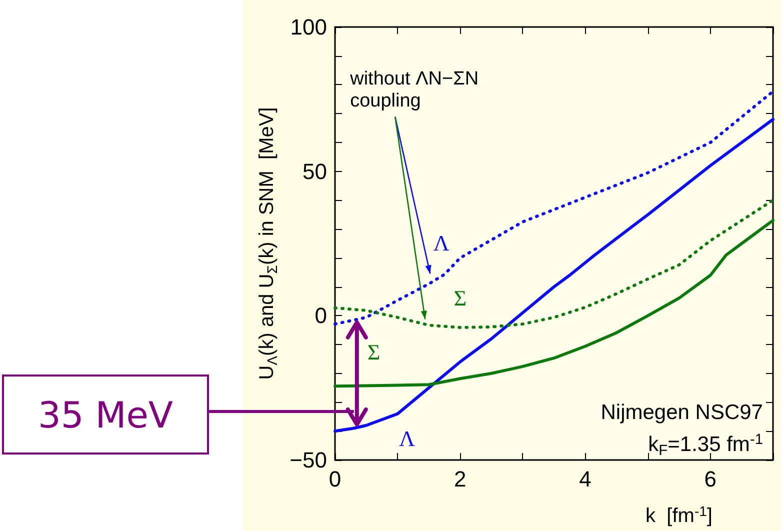 This screenshot has height=531, width=781. I want to click on x-tick-label: 4, so click(585, 479).